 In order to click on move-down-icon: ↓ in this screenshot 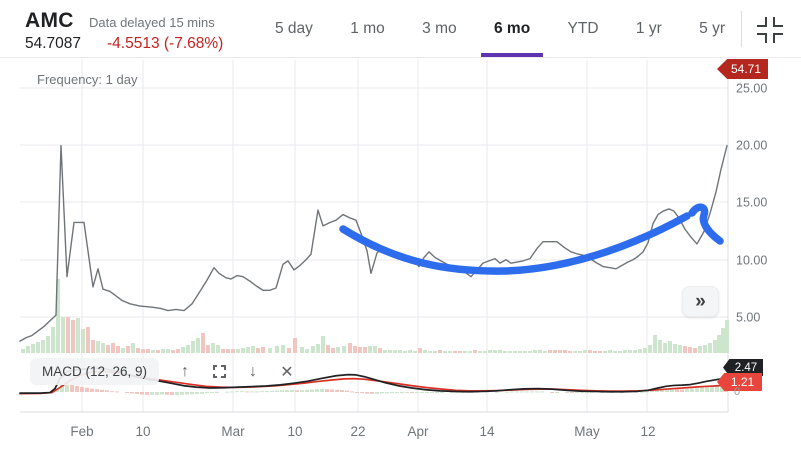, I will do `click(253, 371)`.